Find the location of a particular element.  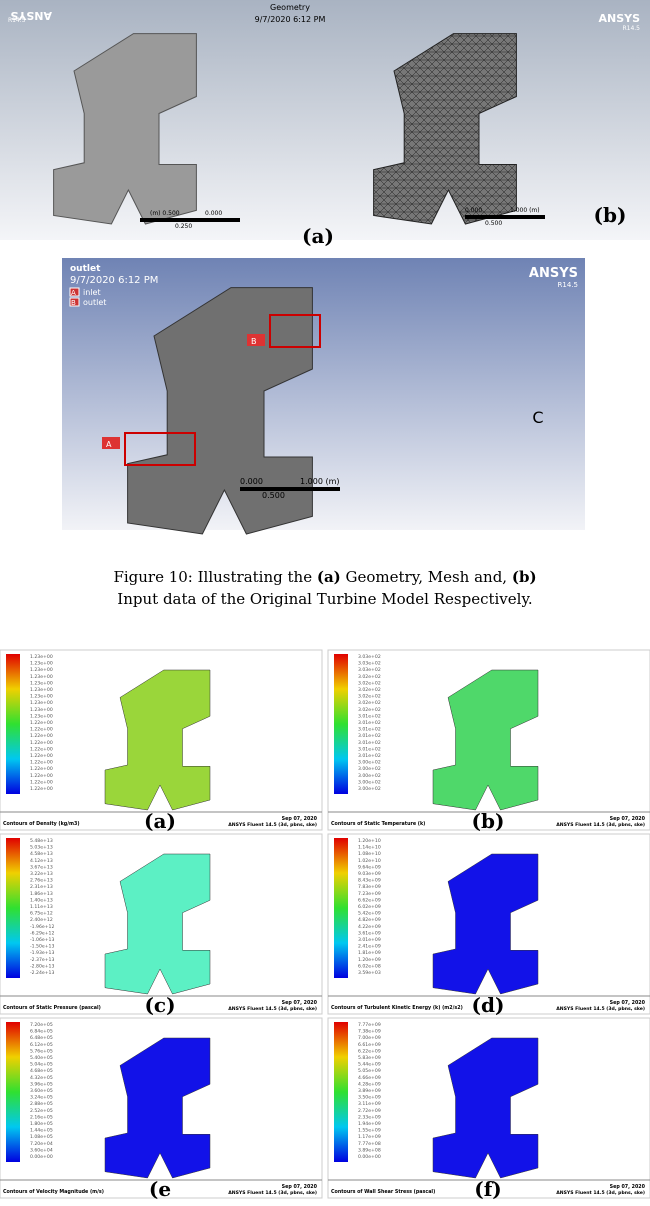

text: 7.77e+09 is located at coordinates (369, 1025).